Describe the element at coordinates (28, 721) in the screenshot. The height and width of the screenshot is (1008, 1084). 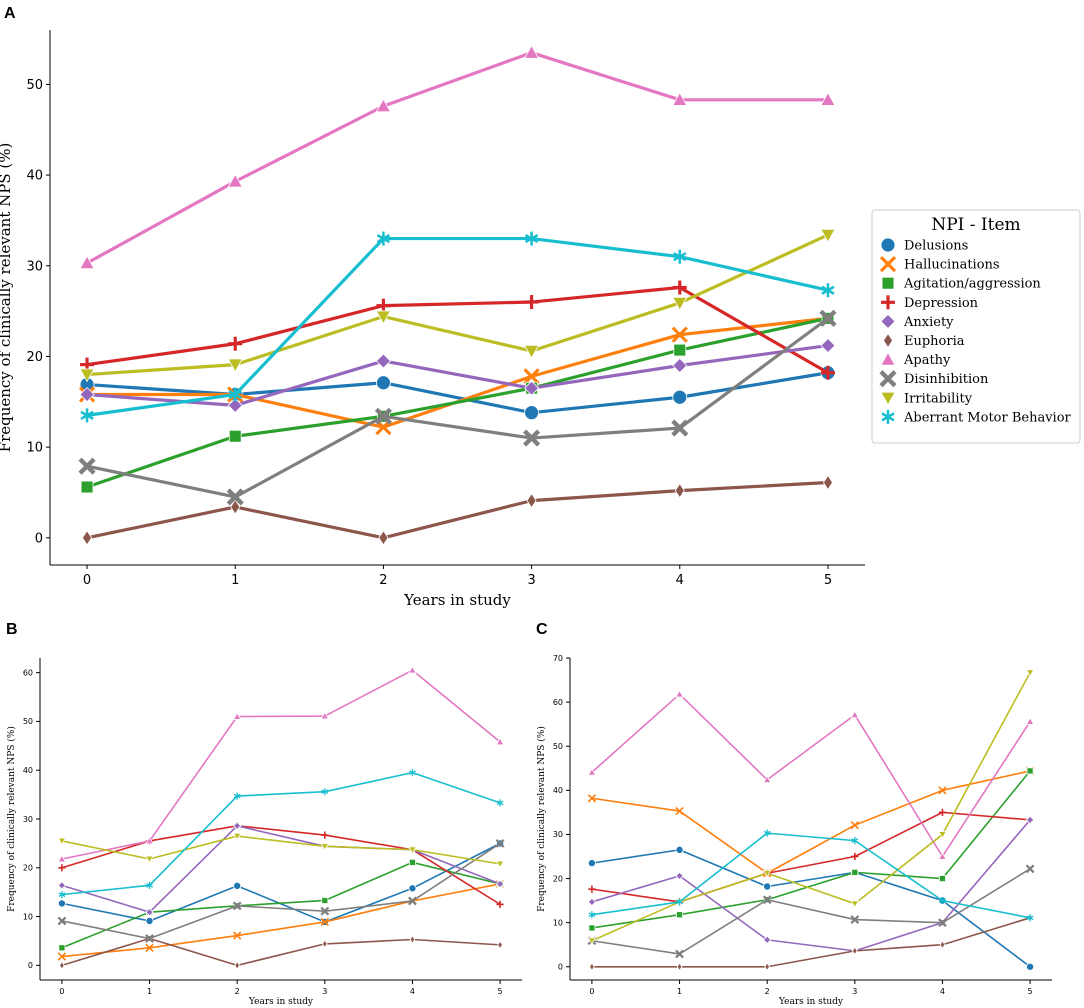
I see `panel-b-y-tick-label: 50` at that location.